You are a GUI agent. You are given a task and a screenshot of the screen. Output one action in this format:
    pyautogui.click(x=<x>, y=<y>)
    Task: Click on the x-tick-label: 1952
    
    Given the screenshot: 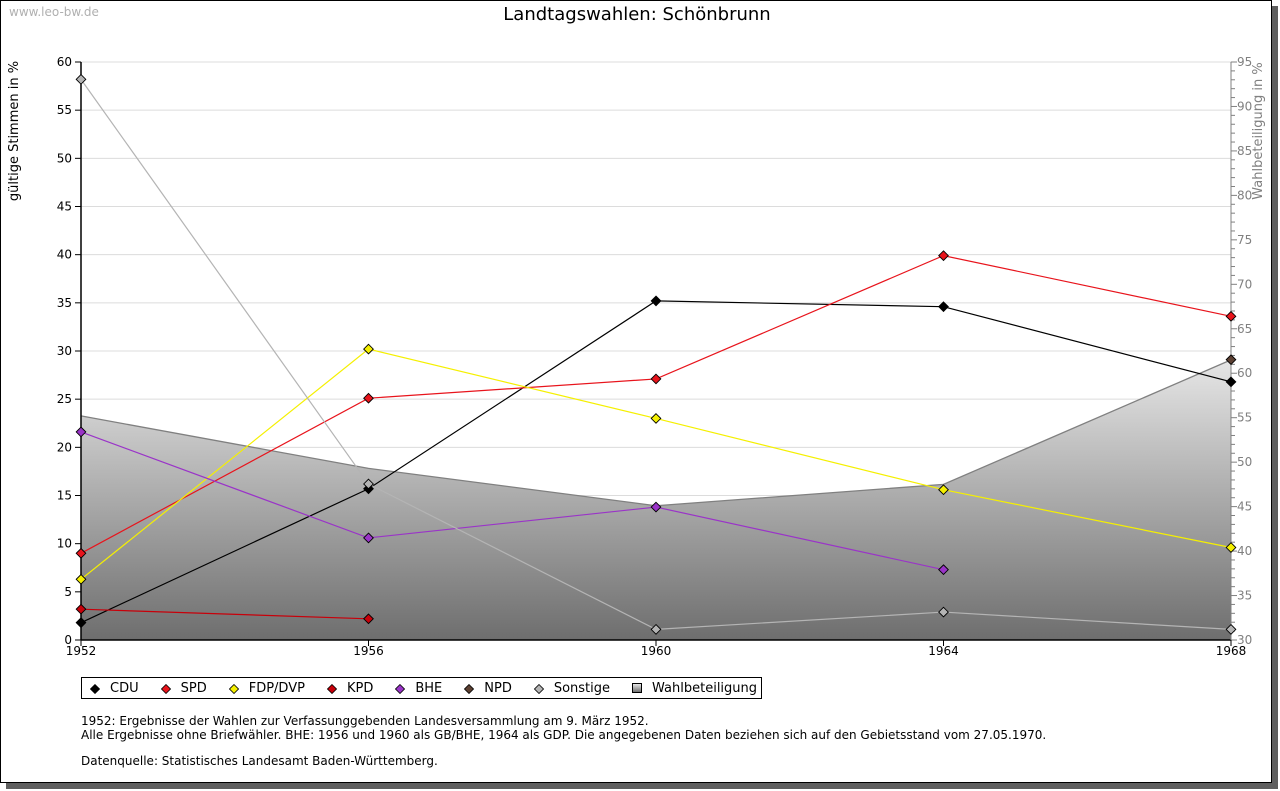 What is the action you would take?
    pyautogui.click(x=81, y=651)
    